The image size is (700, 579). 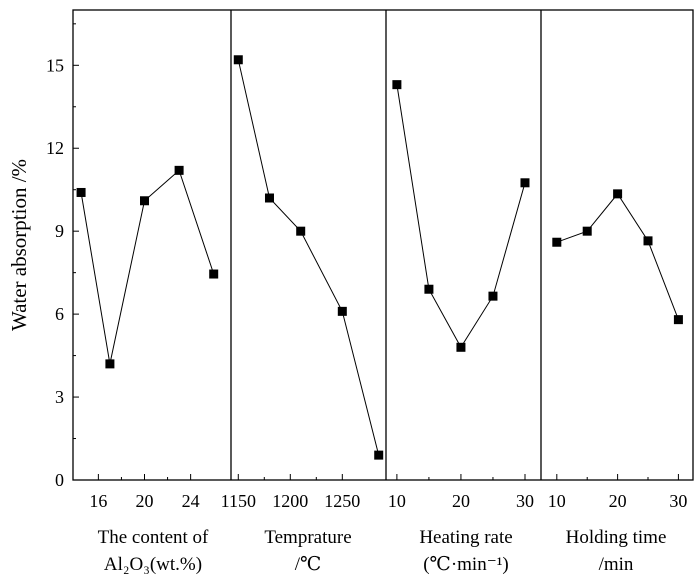 What do you see at coordinates (290, 501) in the screenshot?
I see `x-tick-label: 1200` at bounding box center [290, 501].